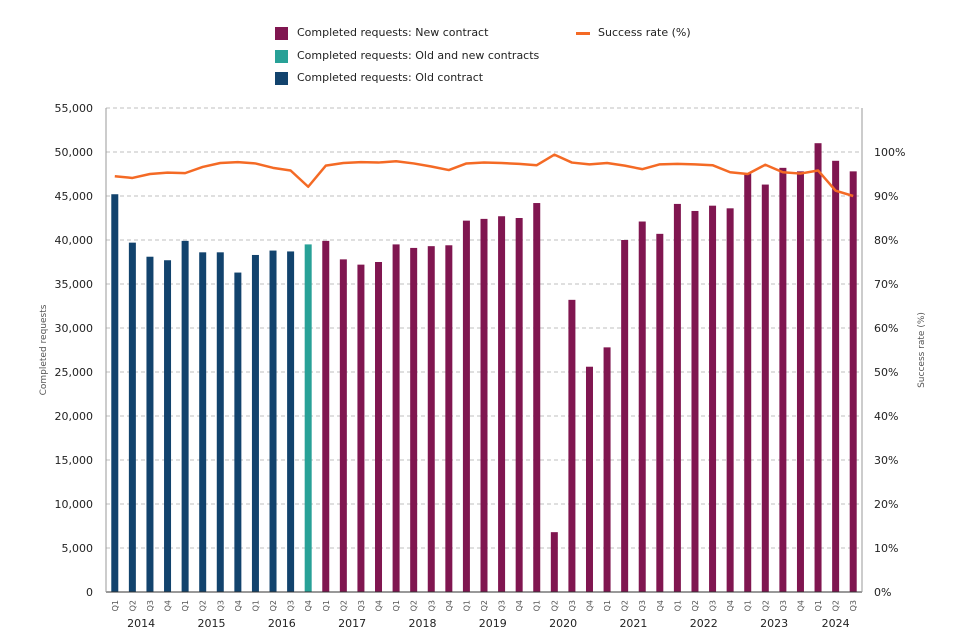 The width and height of the screenshot is (960, 640). I want to click on x-tick-label-year: 2014, so click(141, 623).